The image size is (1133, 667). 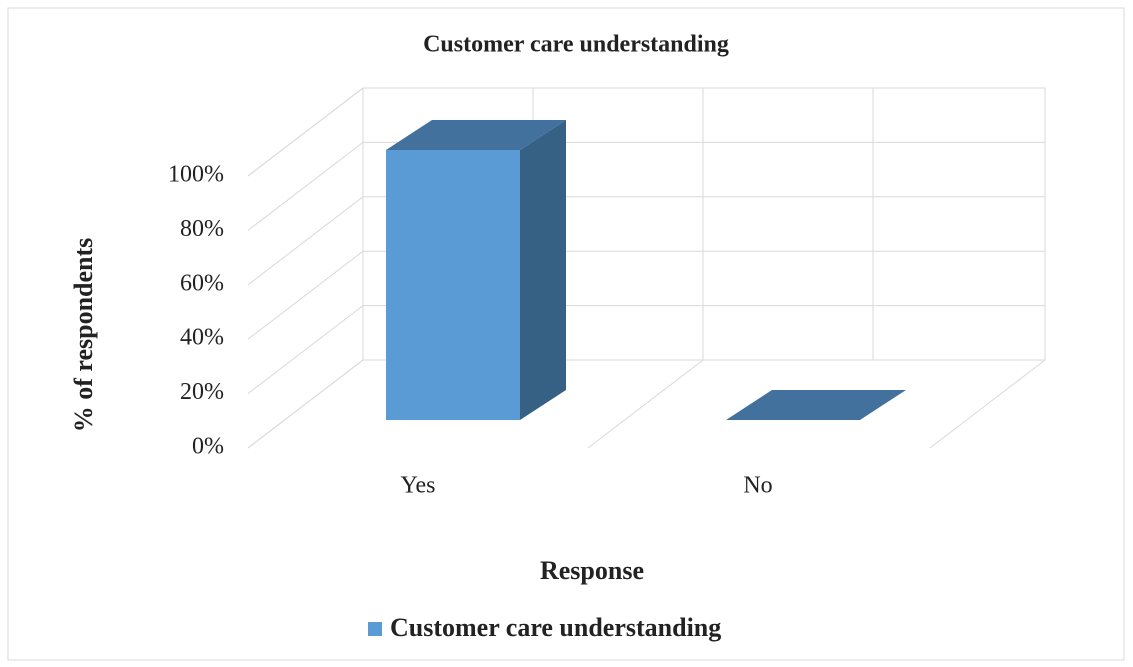 I want to click on y-tick-label: 60%, so click(x=202, y=283).